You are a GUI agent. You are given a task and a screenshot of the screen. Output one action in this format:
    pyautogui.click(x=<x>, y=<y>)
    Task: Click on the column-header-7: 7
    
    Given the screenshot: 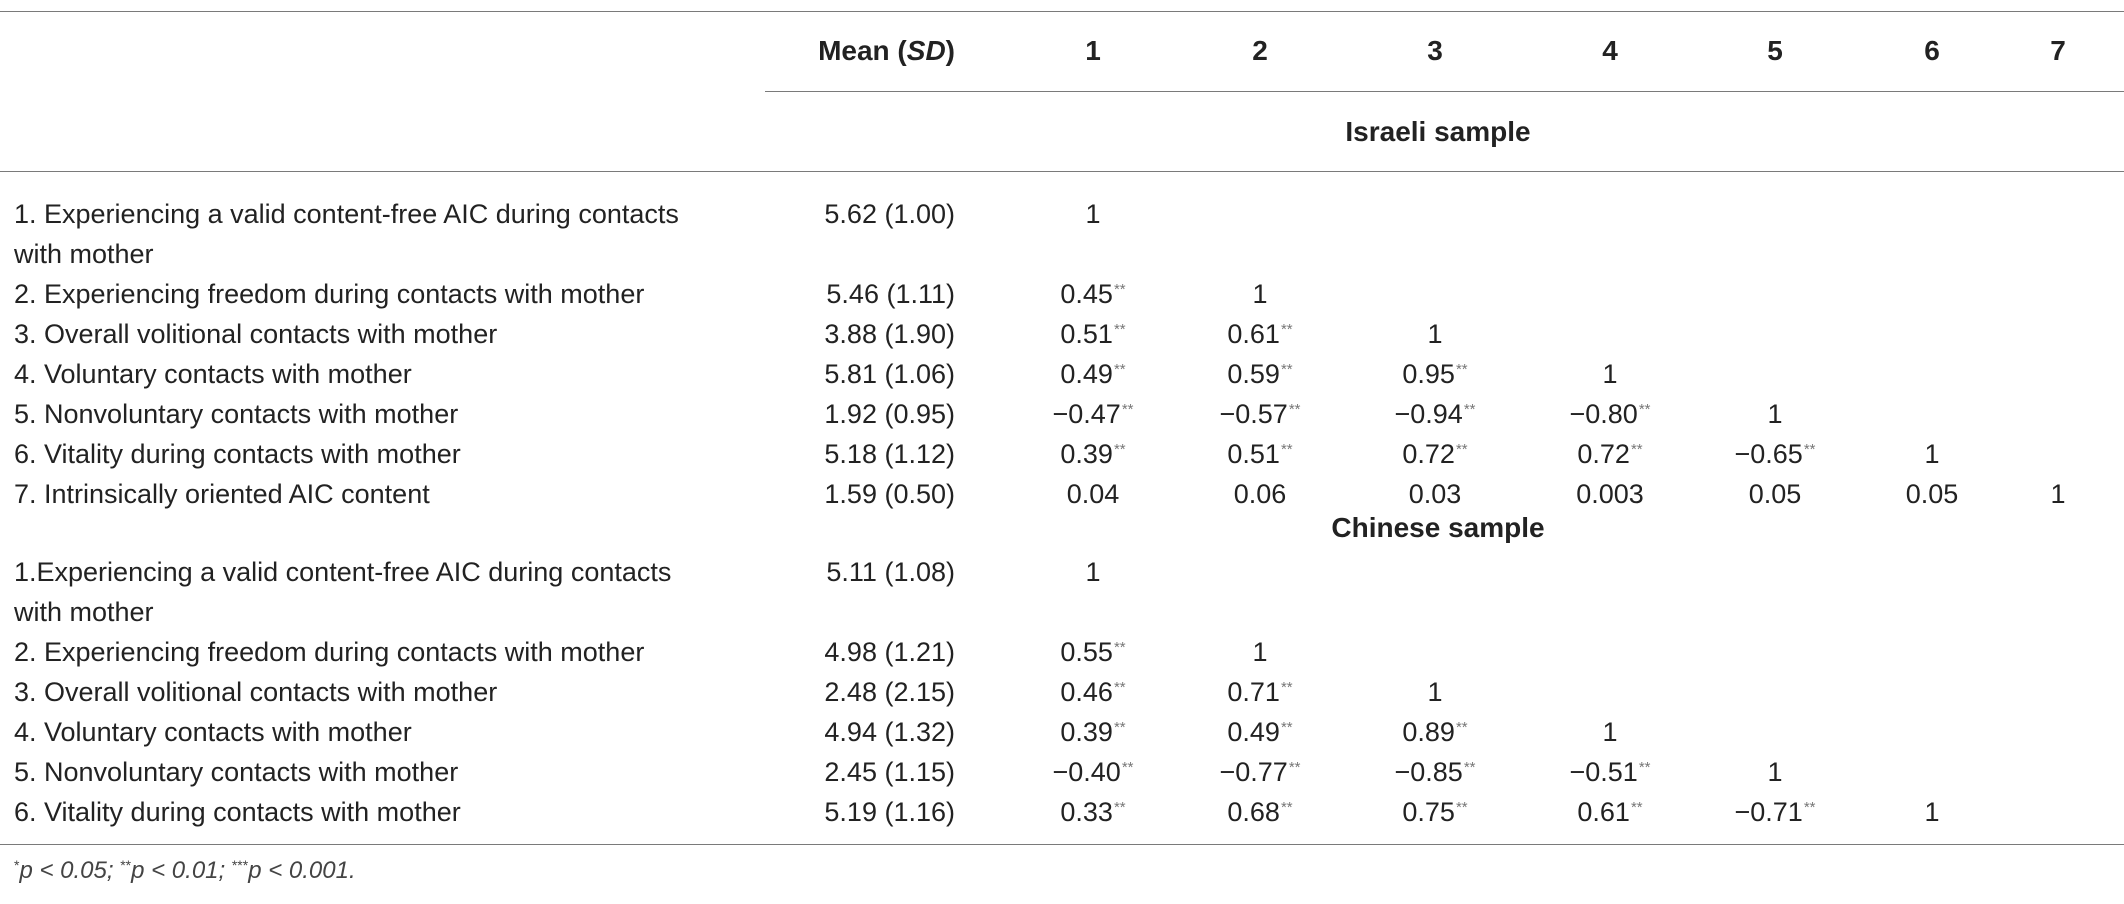 What is the action you would take?
    pyautogui.click(x=2058, y=51)
    